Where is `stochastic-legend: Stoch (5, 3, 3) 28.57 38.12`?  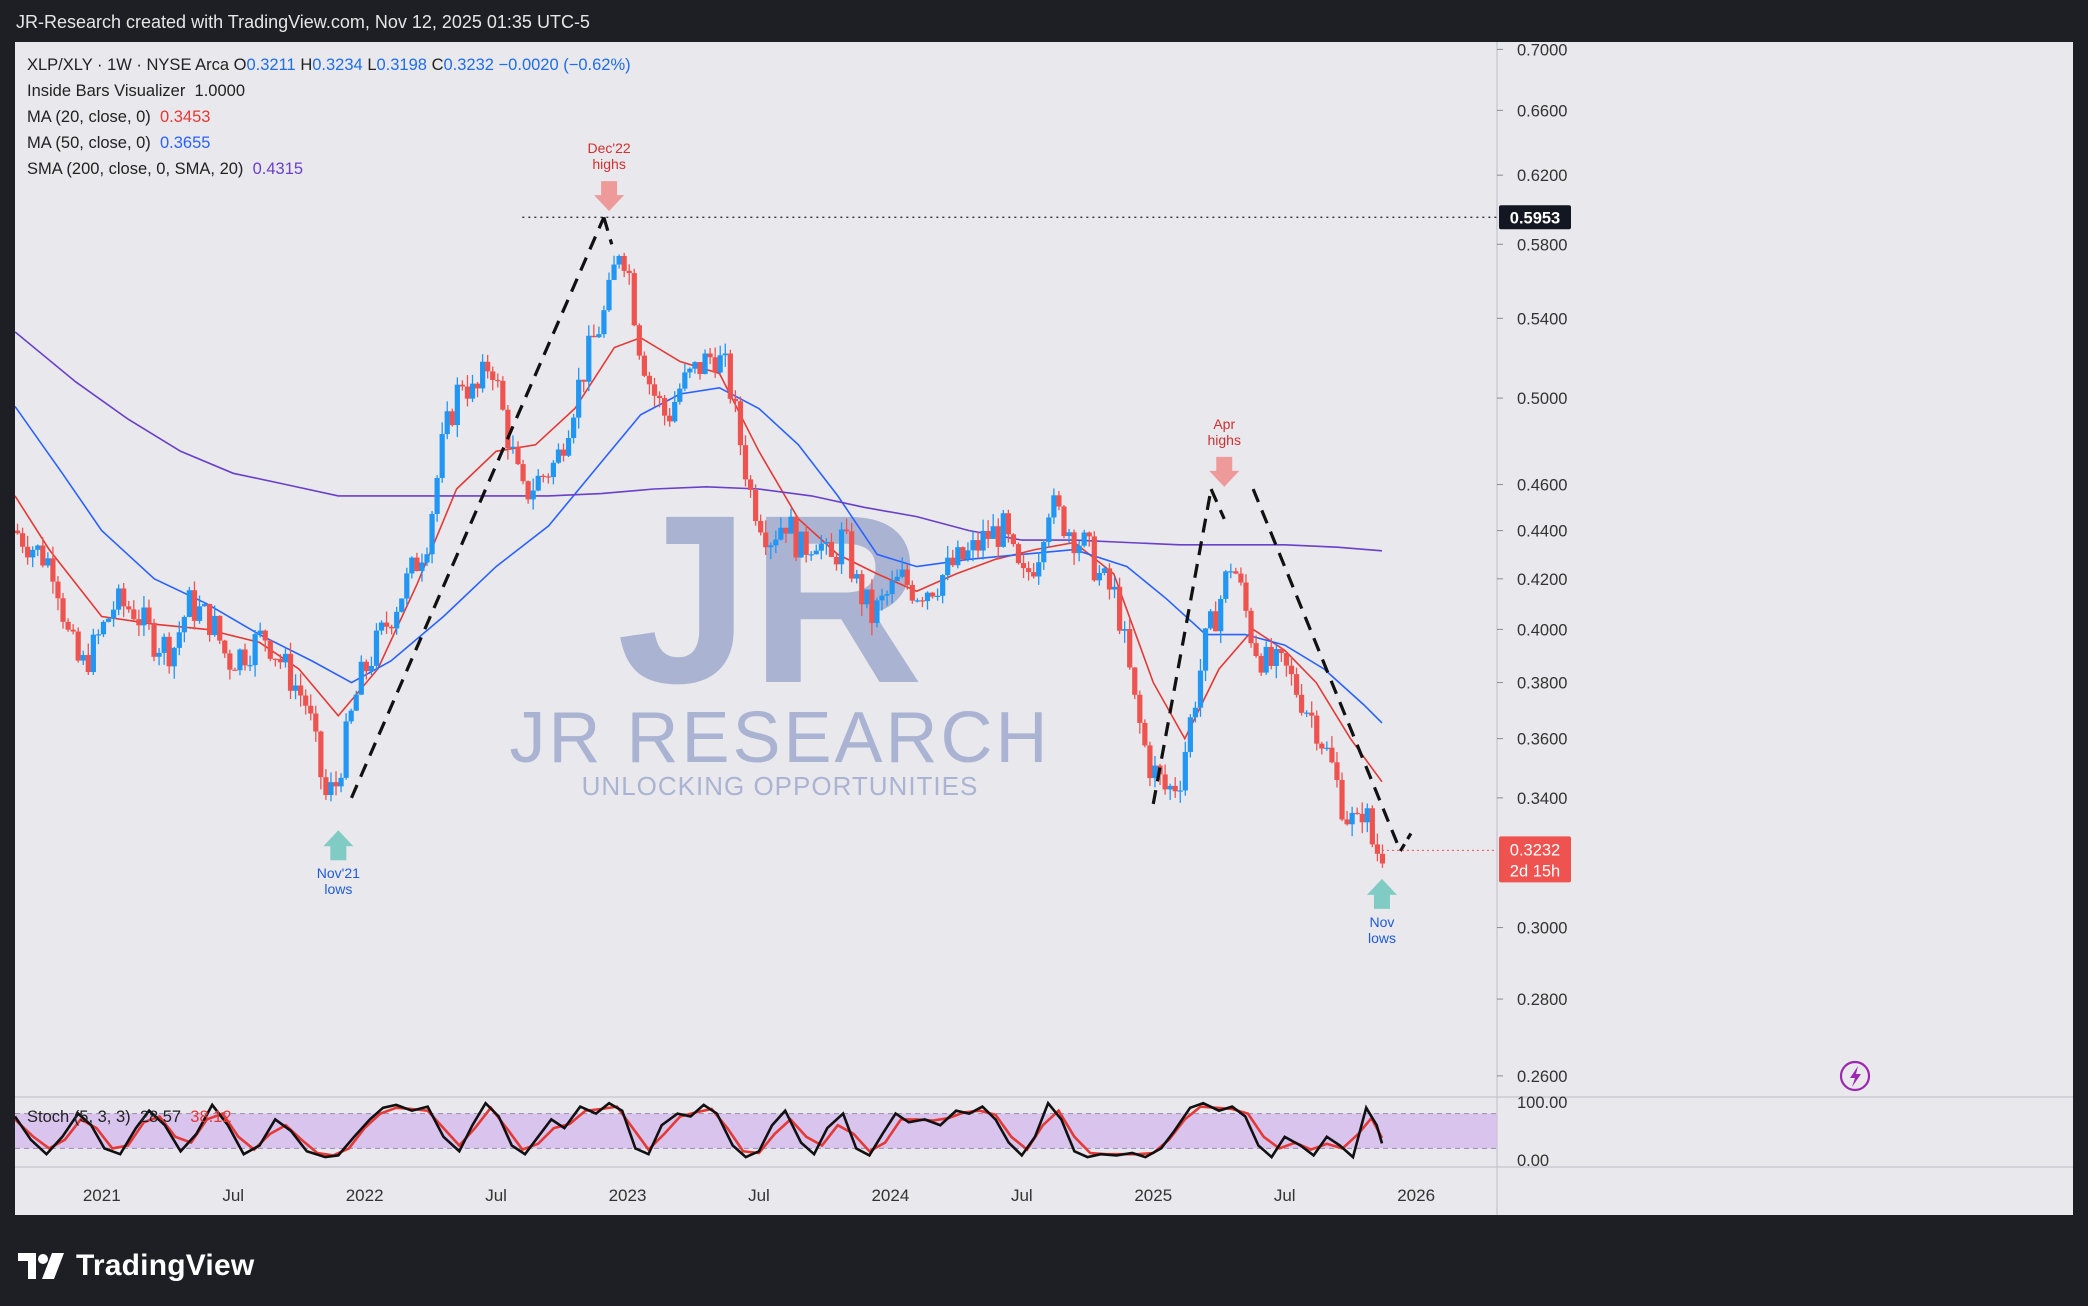 stochastic-legend: Stoch (5, 3, 3) 28.57 38.12 is located at coordinates (129, 1117).